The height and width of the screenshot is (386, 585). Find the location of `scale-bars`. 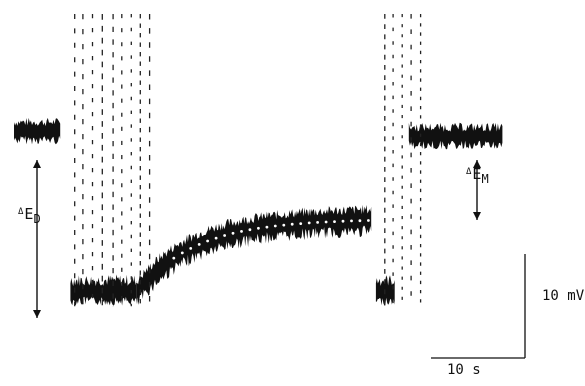

scale-bars is located at coordinates (478, 306).